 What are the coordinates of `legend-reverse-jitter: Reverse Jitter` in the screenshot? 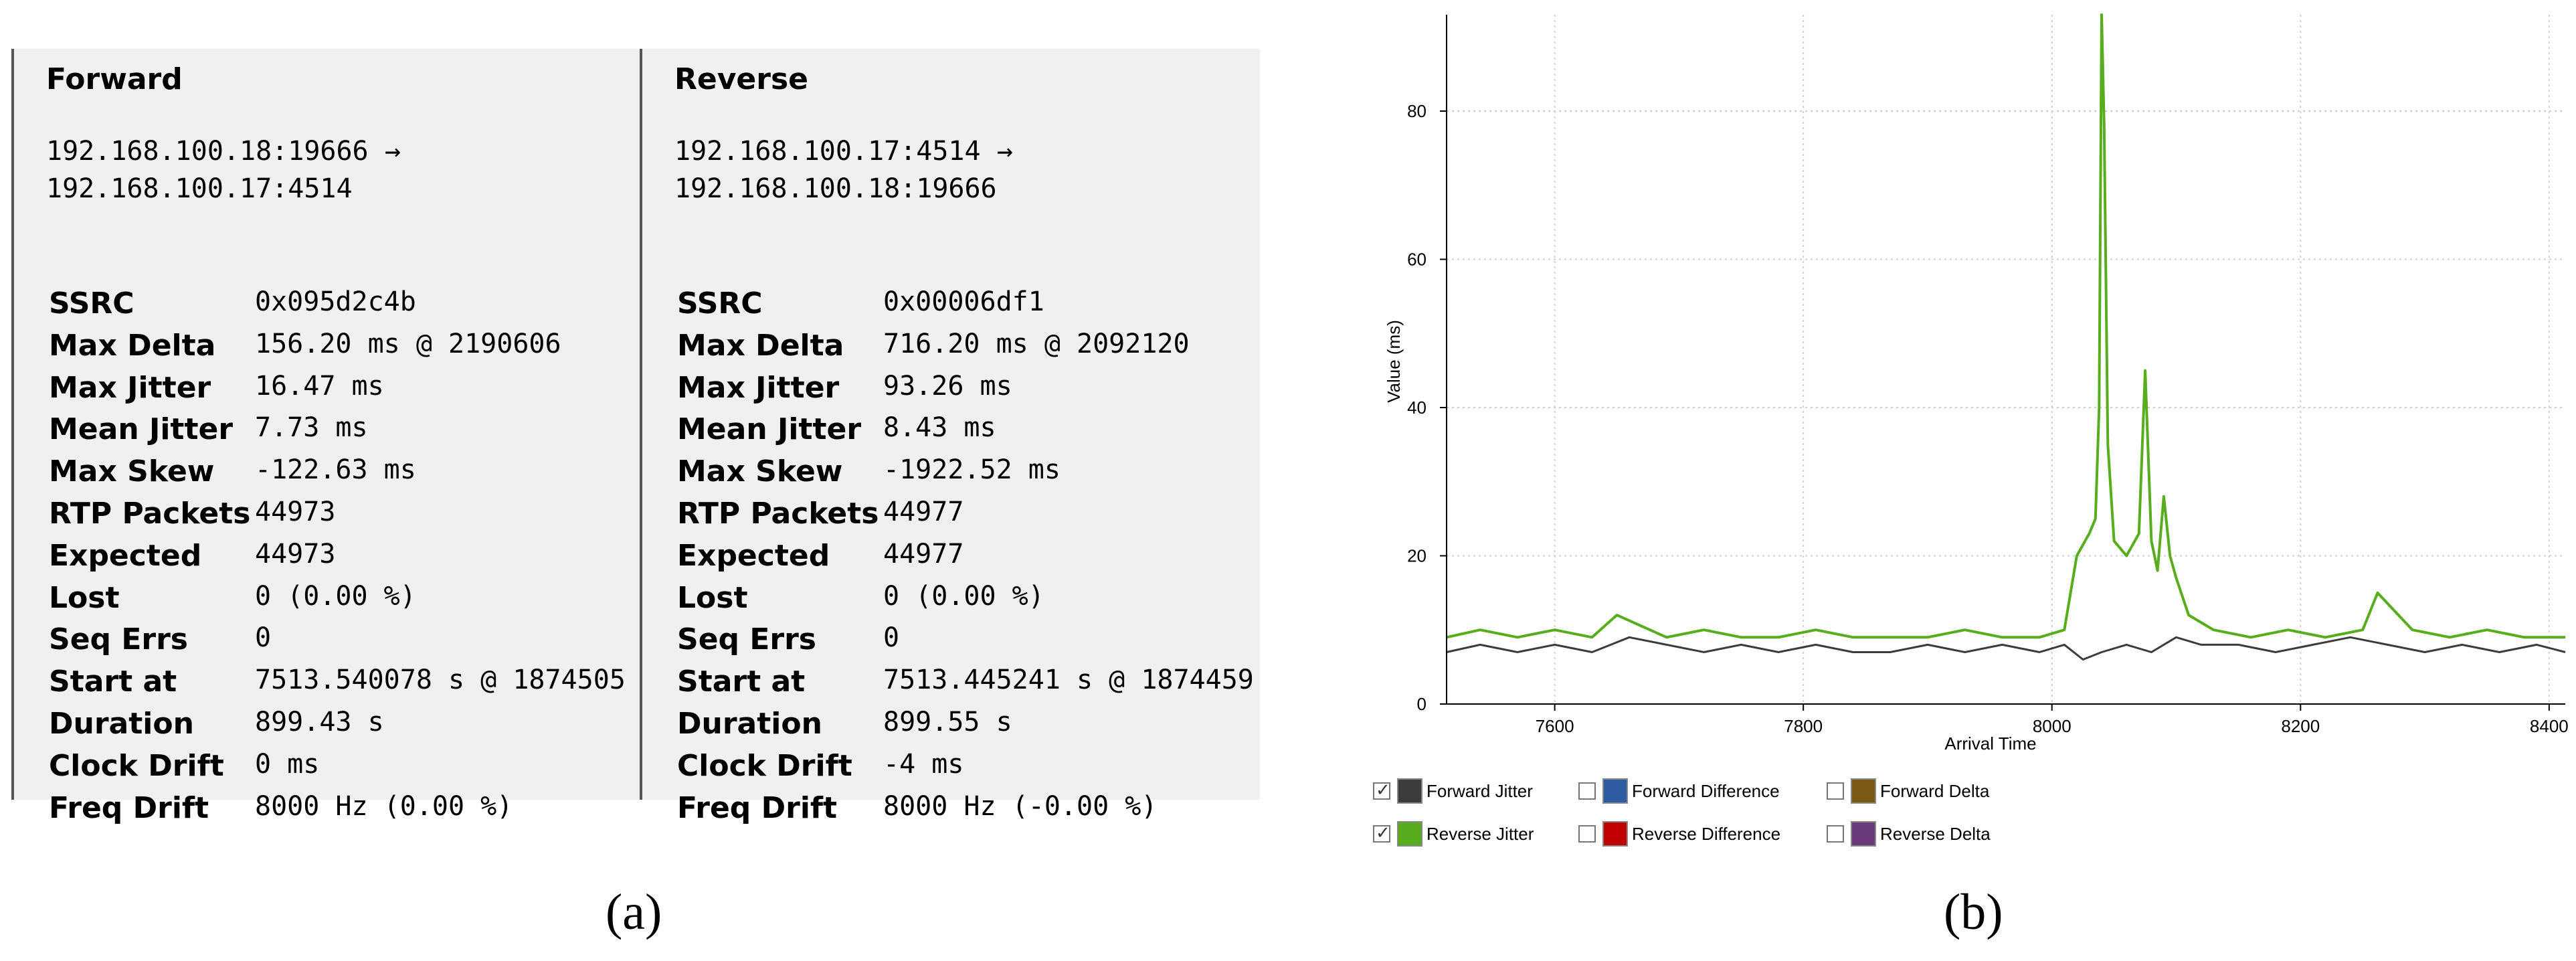 It's located at (1453, 833).